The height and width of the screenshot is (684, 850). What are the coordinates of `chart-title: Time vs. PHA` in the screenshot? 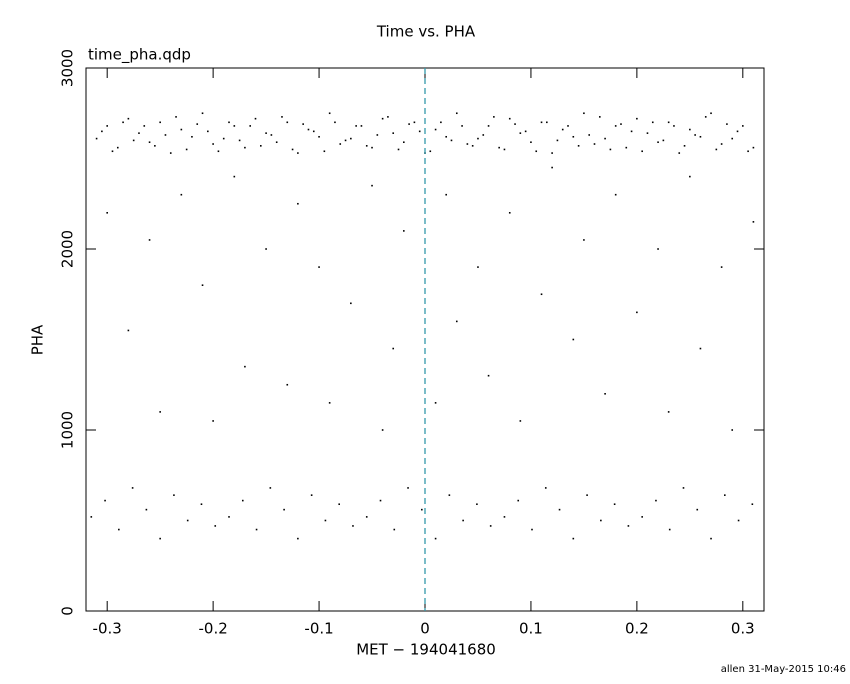 It's located at (426, 32).